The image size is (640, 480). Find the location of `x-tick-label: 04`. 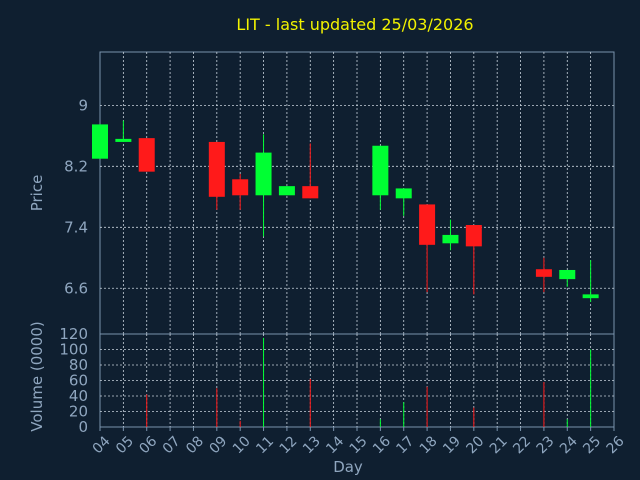

x-tick-label: 04 is located at coordinates (102, 445).